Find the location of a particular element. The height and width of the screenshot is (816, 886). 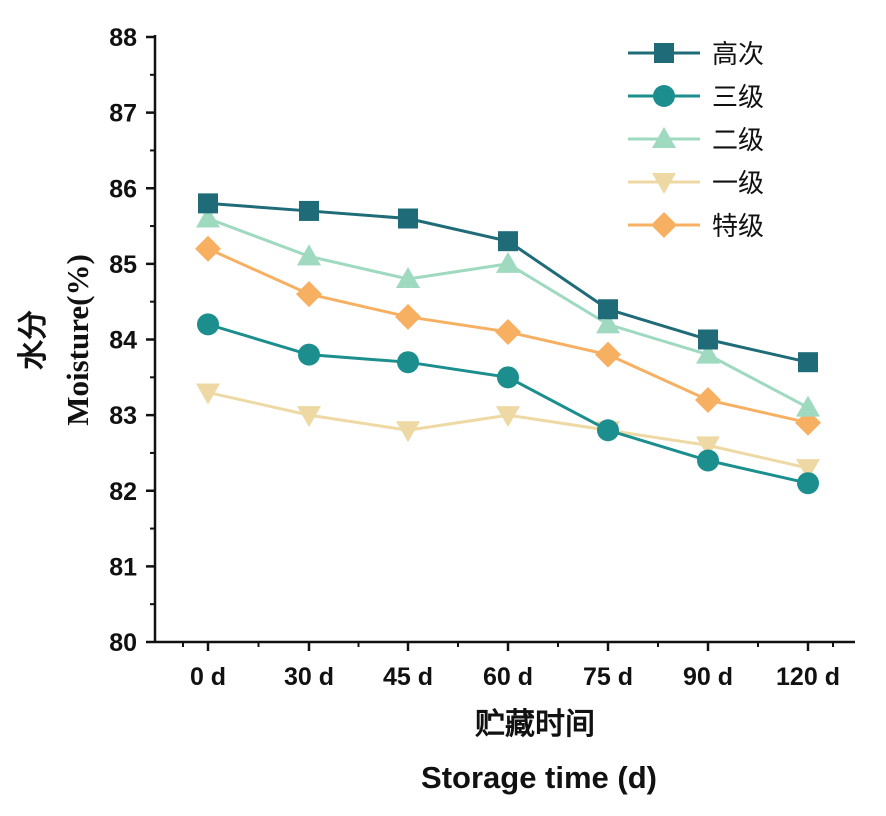

x-axis-label-chinese: 贮藏时间 is located at coordinates (535, 724).